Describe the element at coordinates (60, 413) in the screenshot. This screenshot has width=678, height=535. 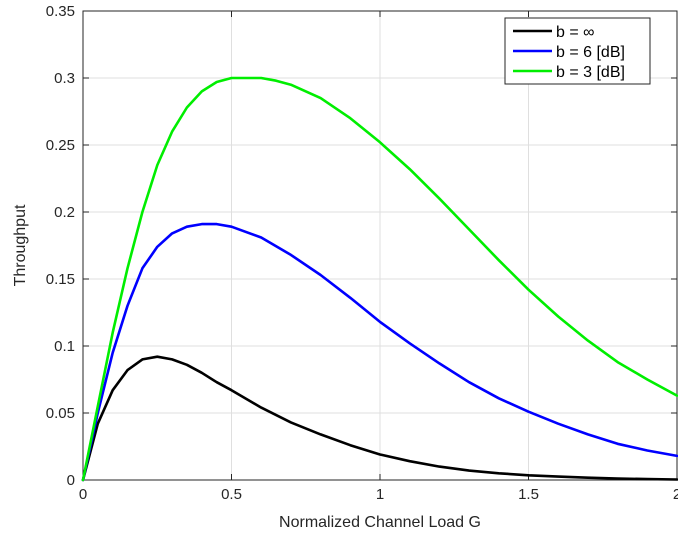
I see `y-tick-label: 0.05` at that location.